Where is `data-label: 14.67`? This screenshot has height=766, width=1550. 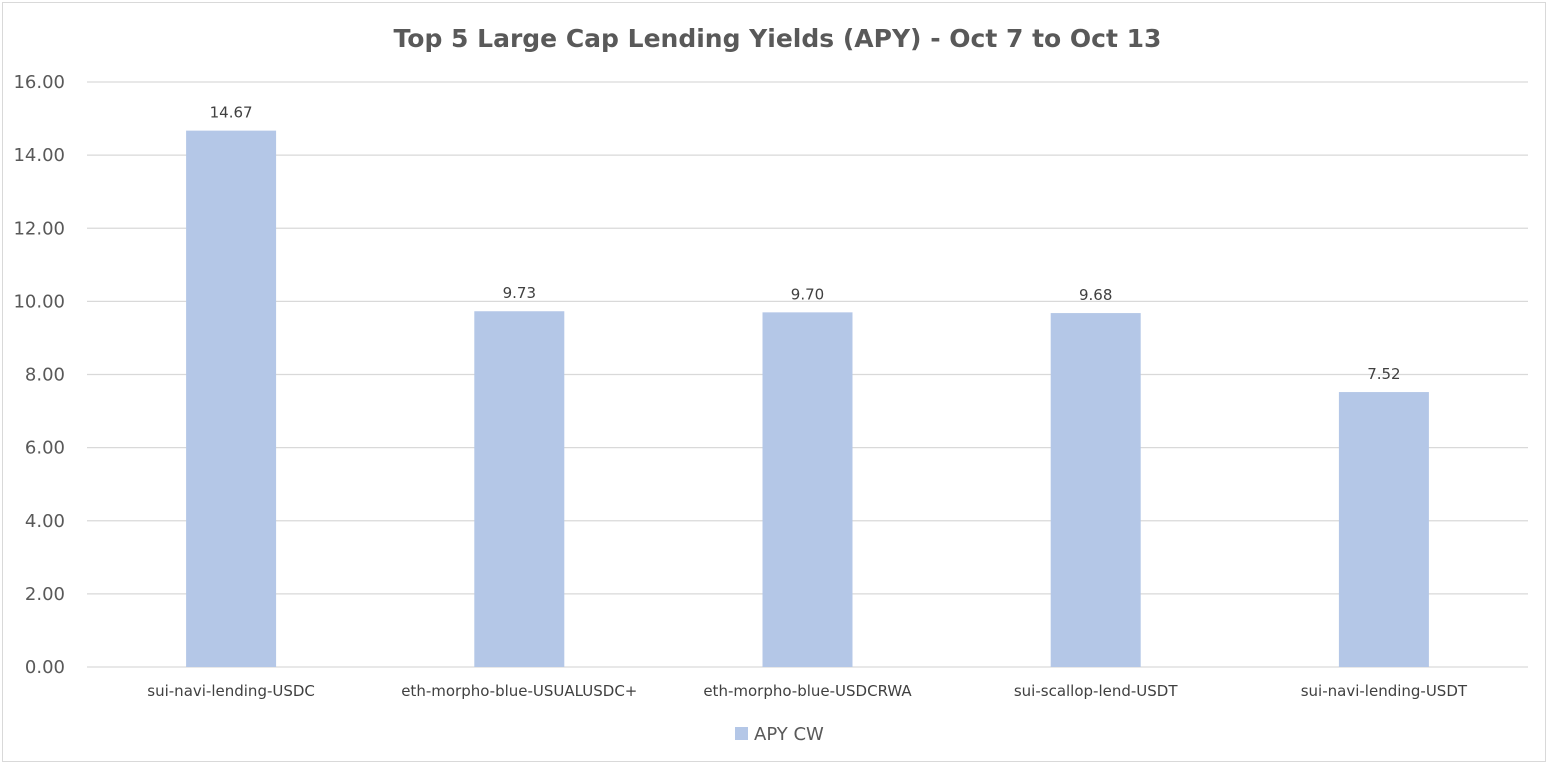 data-label: 14.67 is located at coordinates (231, 113).